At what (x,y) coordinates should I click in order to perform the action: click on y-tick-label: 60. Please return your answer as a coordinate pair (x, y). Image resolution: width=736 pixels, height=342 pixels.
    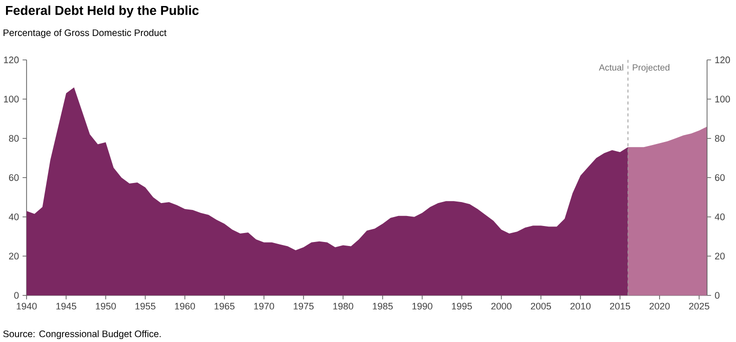
    Looking at the image, I should click on (14, 177).